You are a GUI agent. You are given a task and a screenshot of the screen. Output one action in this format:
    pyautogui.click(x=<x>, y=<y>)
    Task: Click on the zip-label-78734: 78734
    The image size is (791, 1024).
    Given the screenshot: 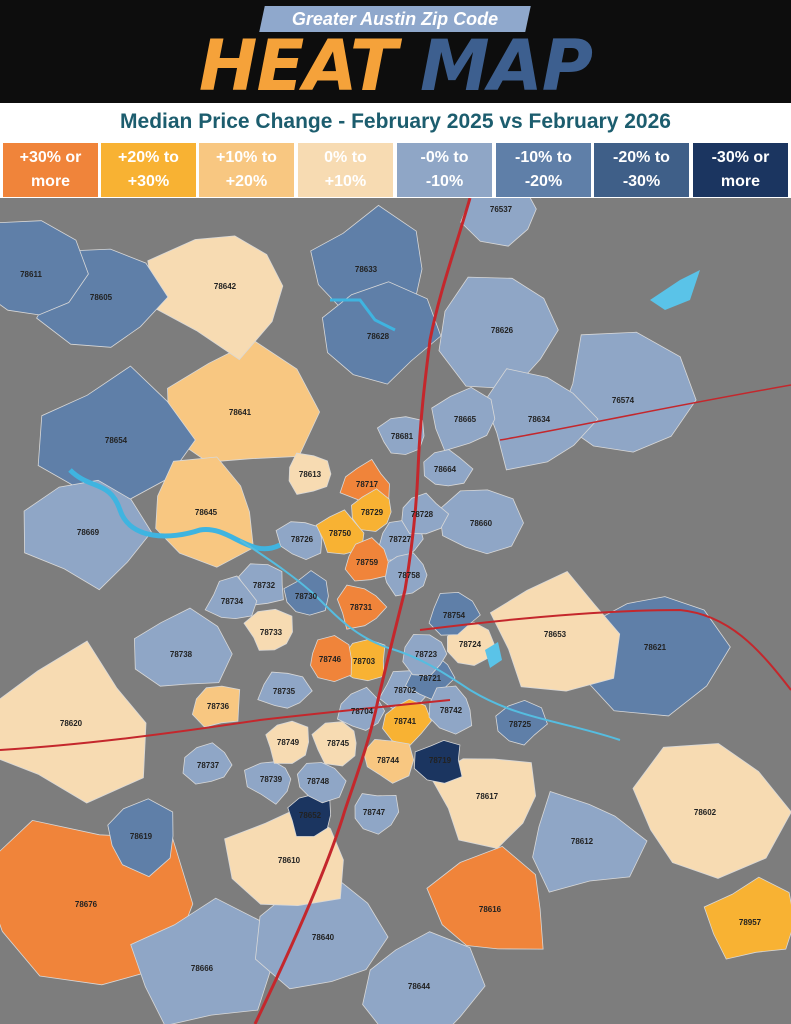 What is the action you would take?
    pyautogui.click(x=232, y=601)
    